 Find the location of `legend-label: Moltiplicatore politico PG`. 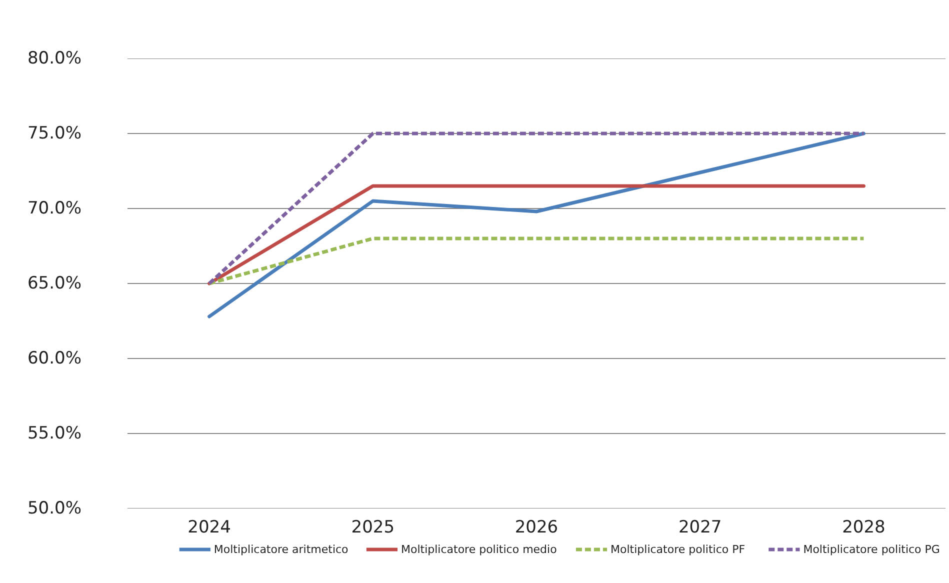

legend-label: Moltiplicatore politico PG is located at coordinates (871, 549).